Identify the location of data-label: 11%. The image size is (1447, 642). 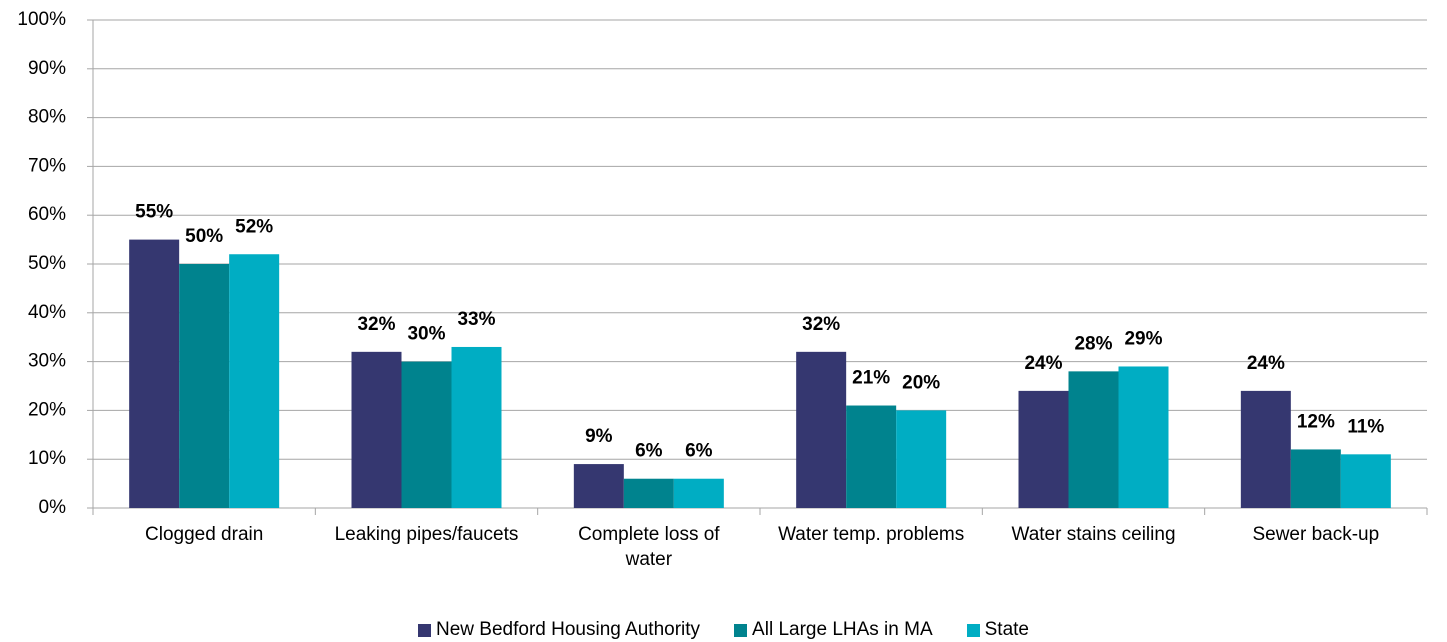
(1365, 426).